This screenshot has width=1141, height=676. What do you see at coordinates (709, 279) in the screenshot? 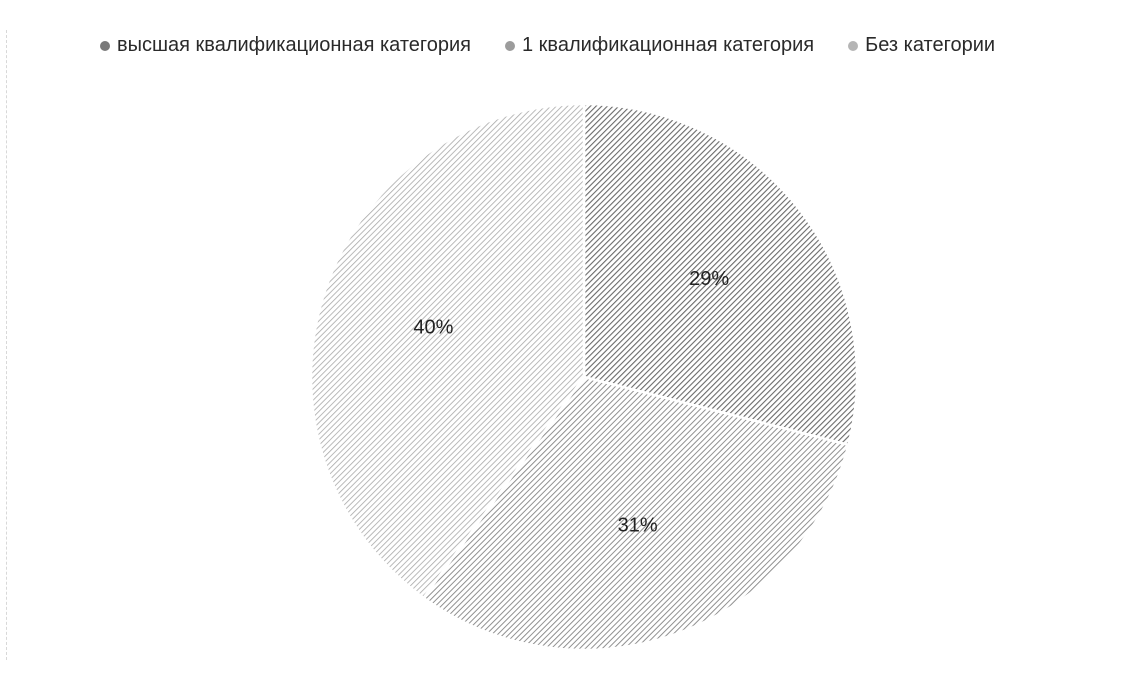
I see `slice-label-0: 29%` at bounding box center [709, 279].